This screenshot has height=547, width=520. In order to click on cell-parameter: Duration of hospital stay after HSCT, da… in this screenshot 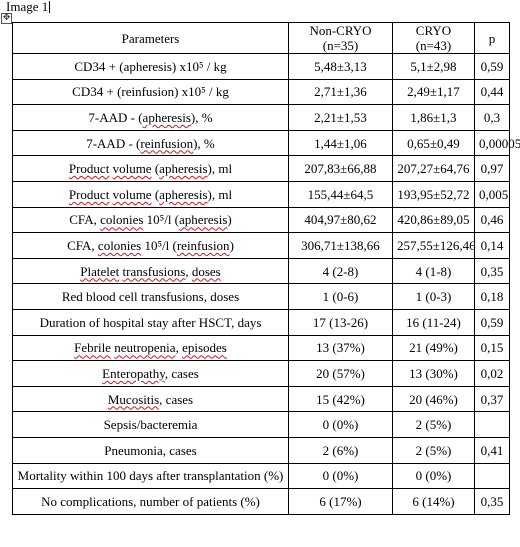, I will do `click(150, 322)`.